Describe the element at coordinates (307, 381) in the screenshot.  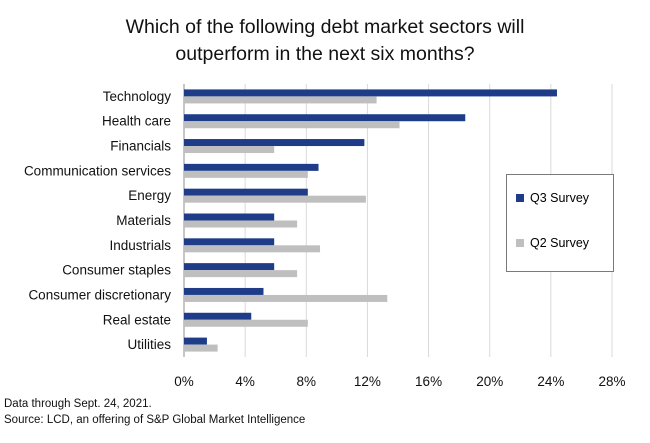
I see `x-tick-label-2: 8%` at that location.